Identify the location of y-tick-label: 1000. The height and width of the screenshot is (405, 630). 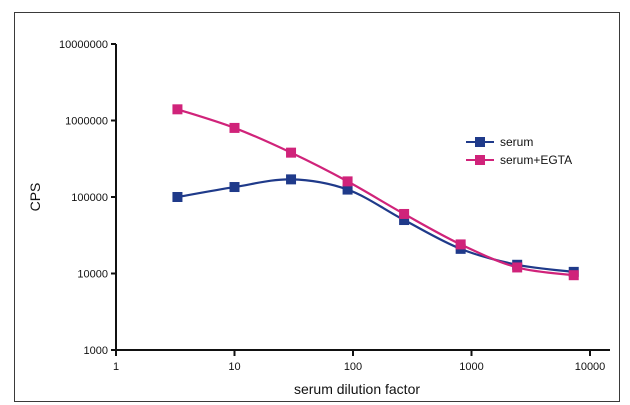
(96, 351).